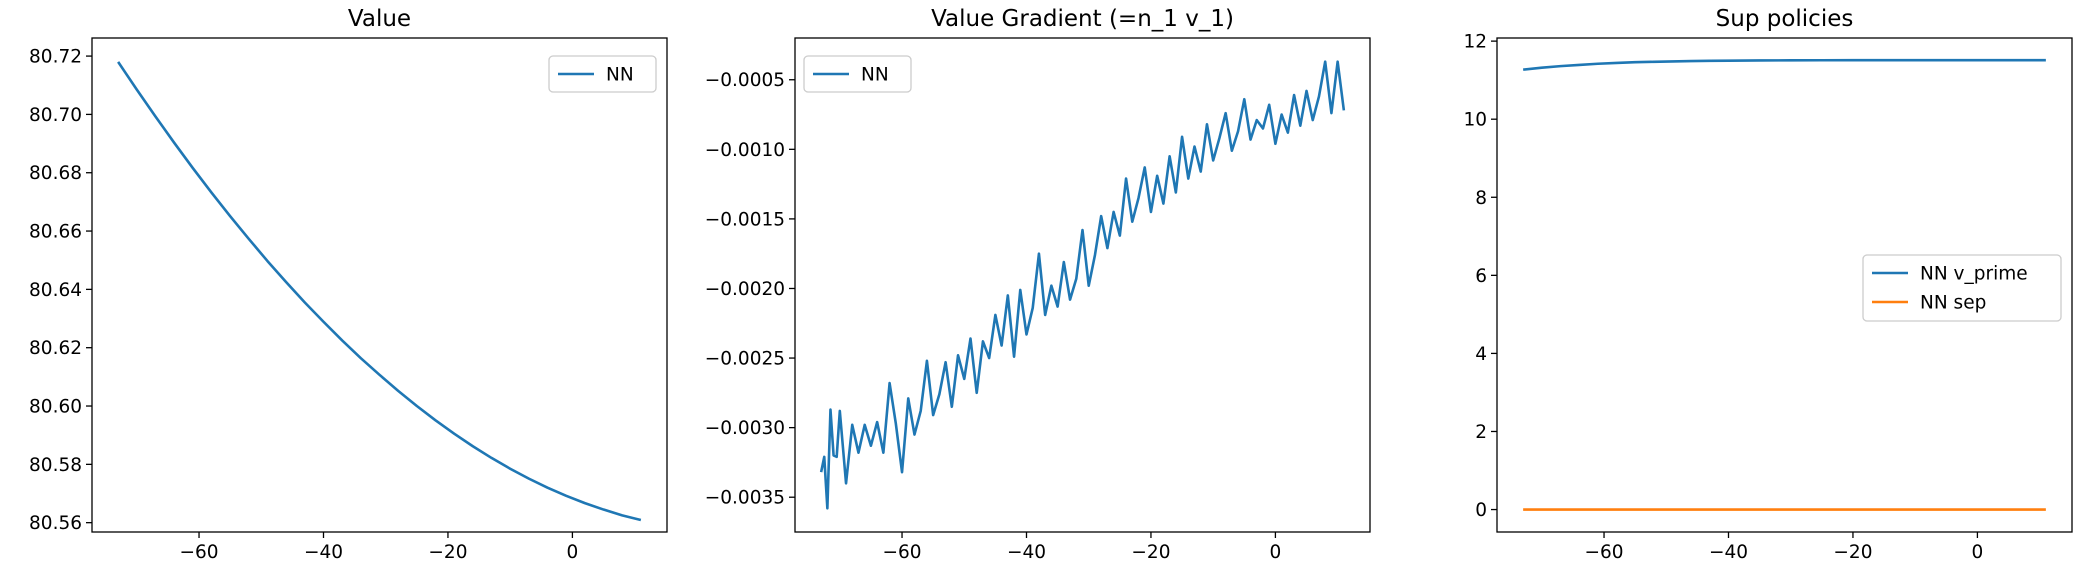  Describe the element at coordinates (55, 57) in the screenshot. I see `y-tick-label: 80.72` at that location.